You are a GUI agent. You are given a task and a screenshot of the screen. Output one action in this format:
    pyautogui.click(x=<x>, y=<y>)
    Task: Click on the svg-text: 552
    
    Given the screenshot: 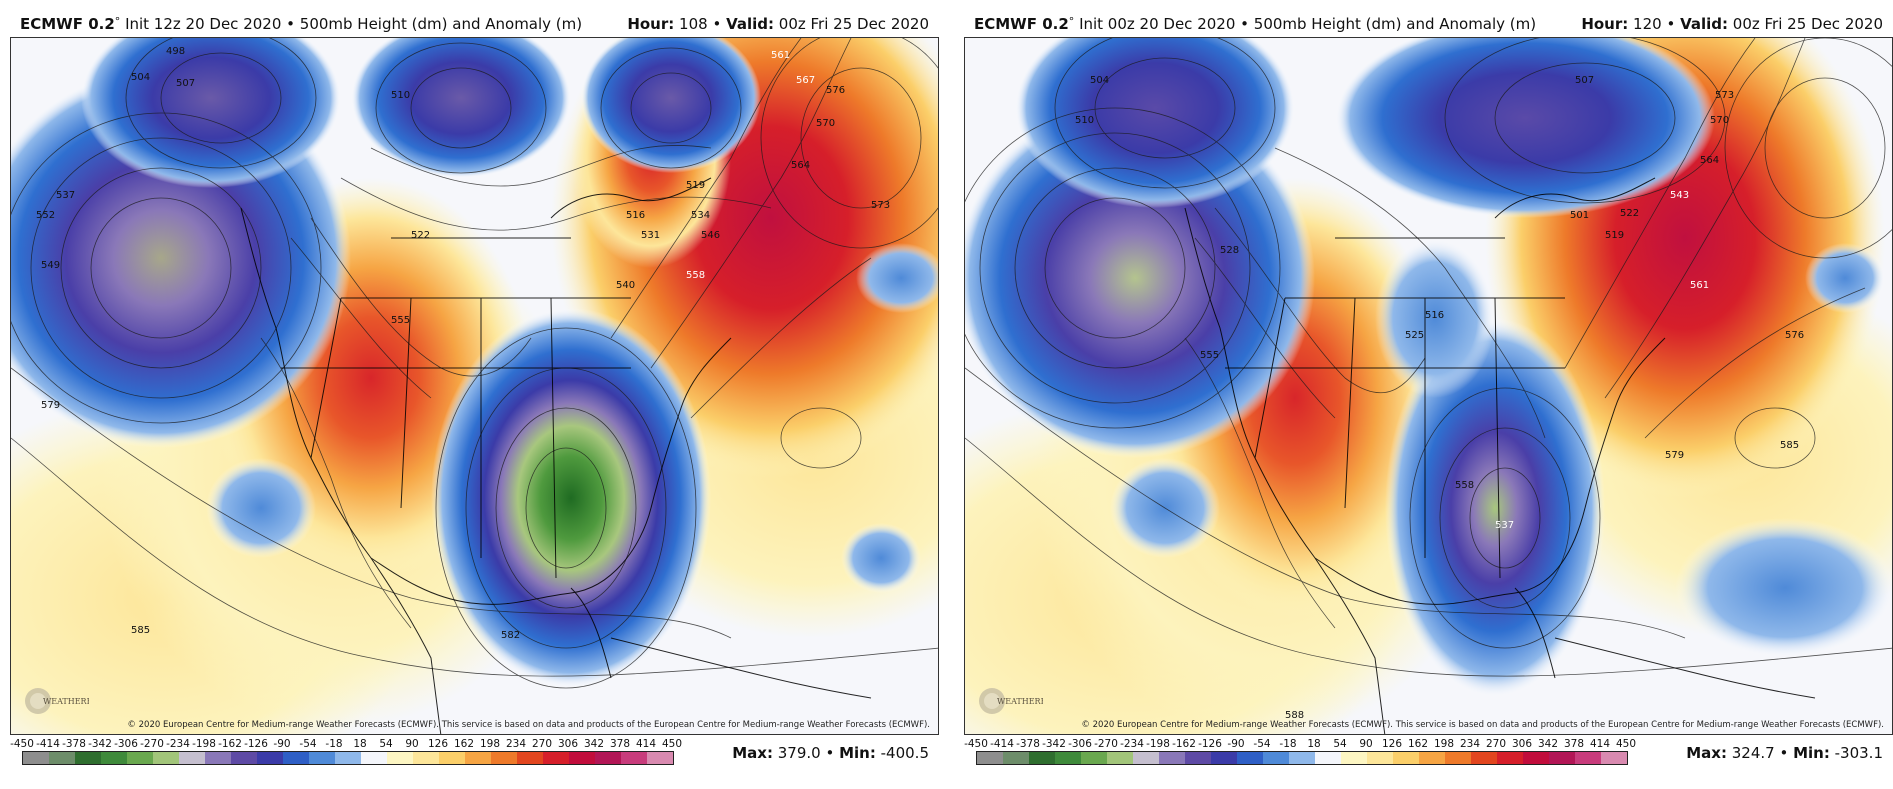 What is the action you would take?
    pyautogui.click(x=45, y=215)
    